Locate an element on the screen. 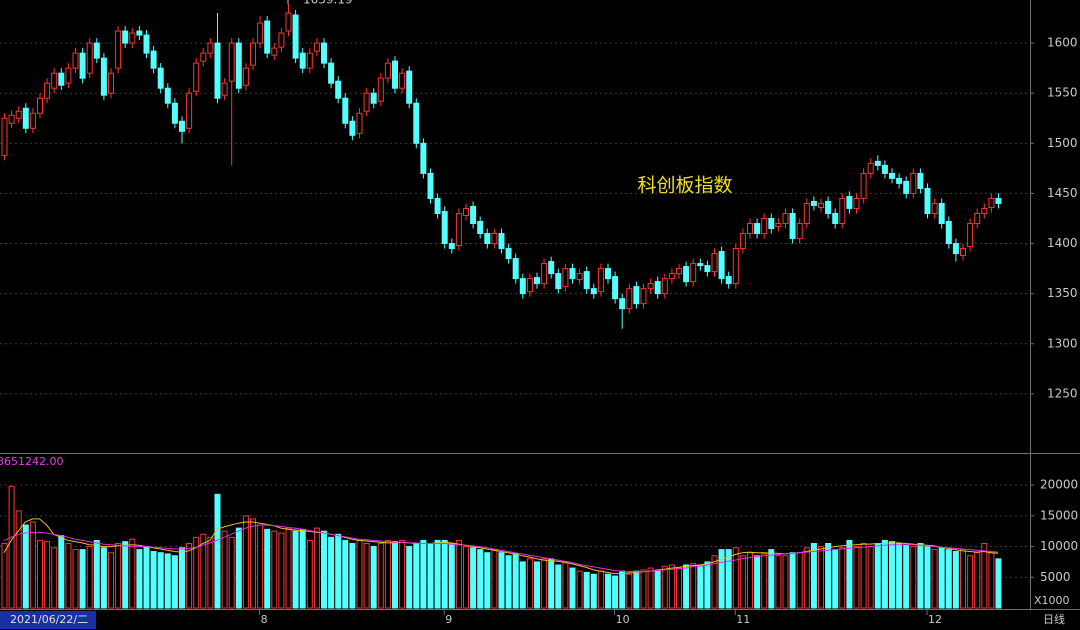 The image size is (1080, 630). volume-y-tick-label: 5000 is located at coordinates (1055, 577).